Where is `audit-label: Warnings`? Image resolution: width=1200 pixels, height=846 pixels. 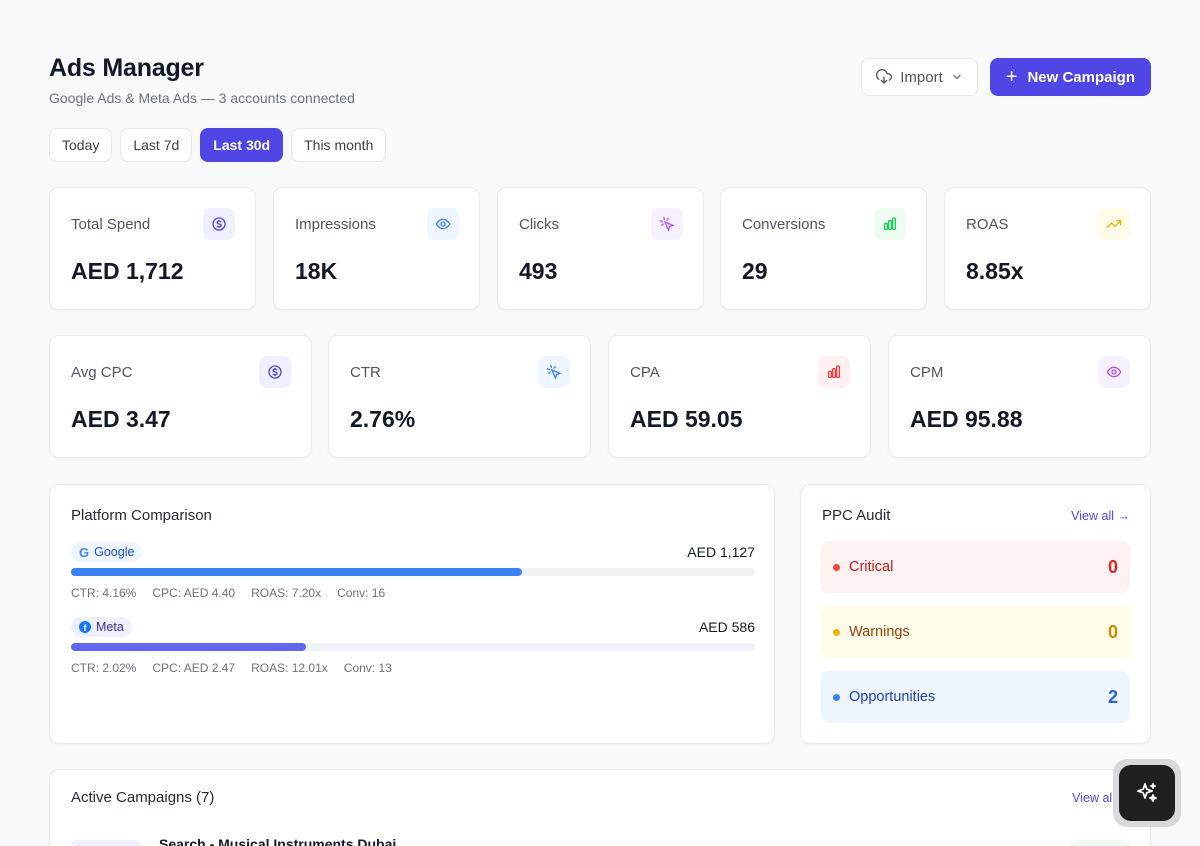 audit-label: Warnings is located at coordinates (879, 632).